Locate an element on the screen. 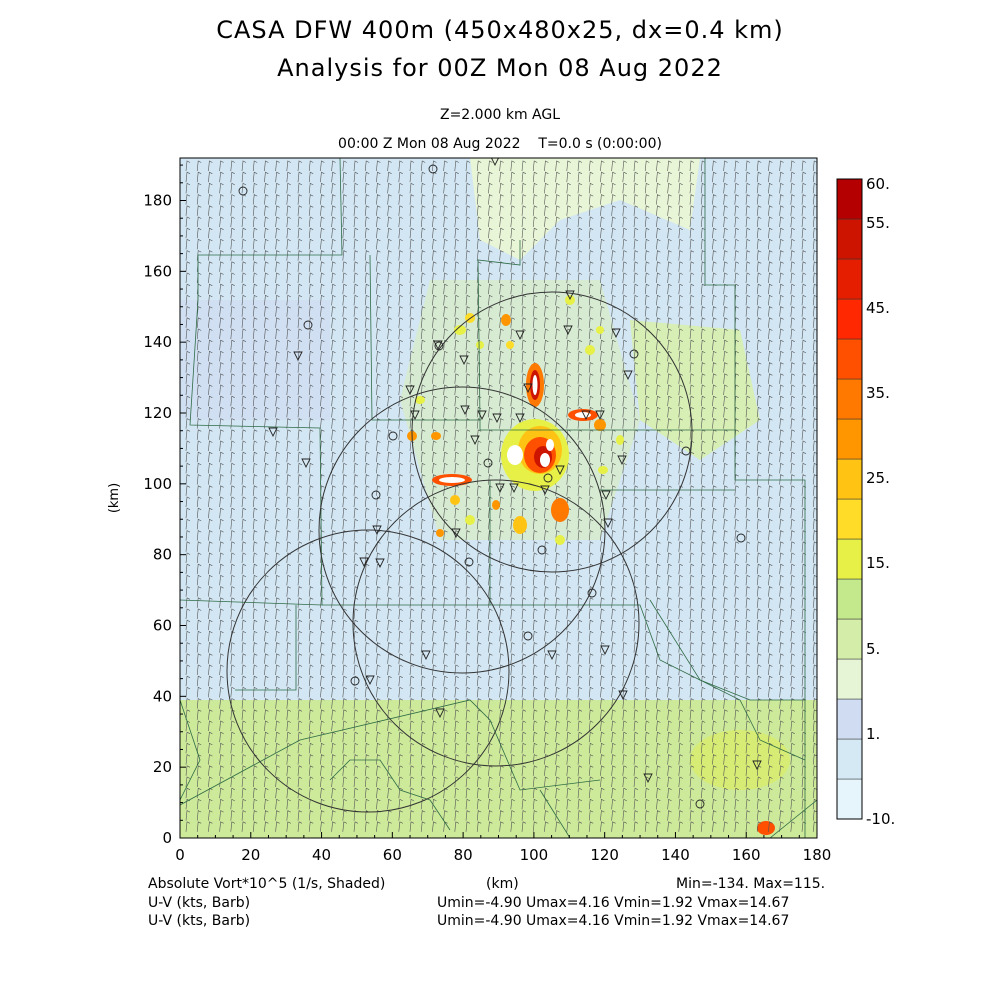  x-tick-label-40: 40 is located at coordinates (321, 855).